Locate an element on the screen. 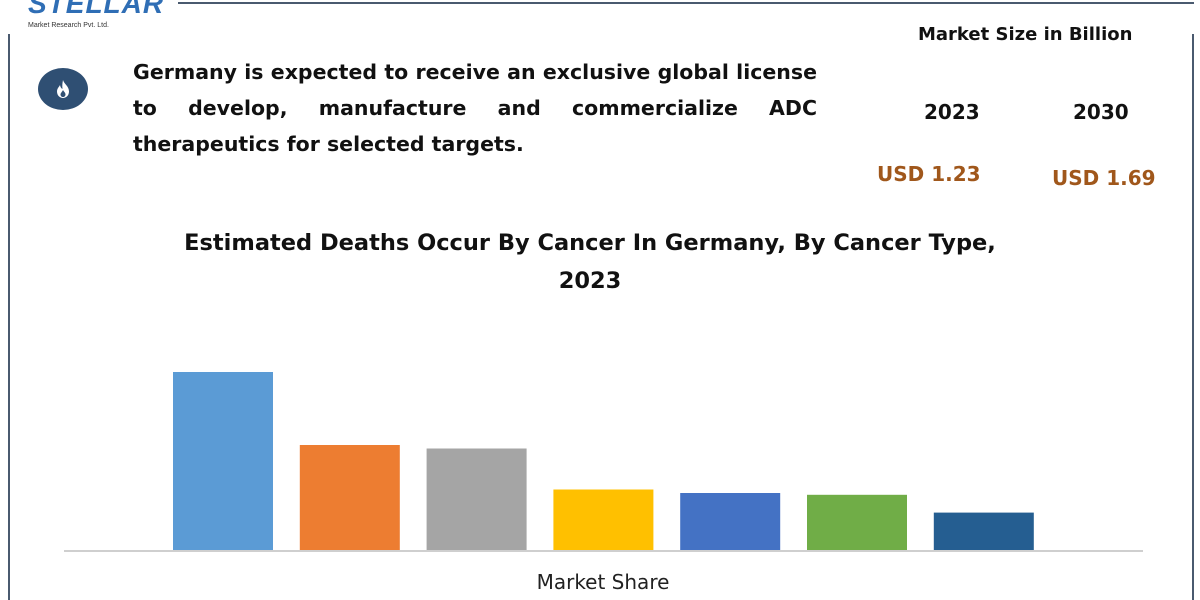 The image size is (1200, 600). flame-badge is located at coordinates (63, 89).